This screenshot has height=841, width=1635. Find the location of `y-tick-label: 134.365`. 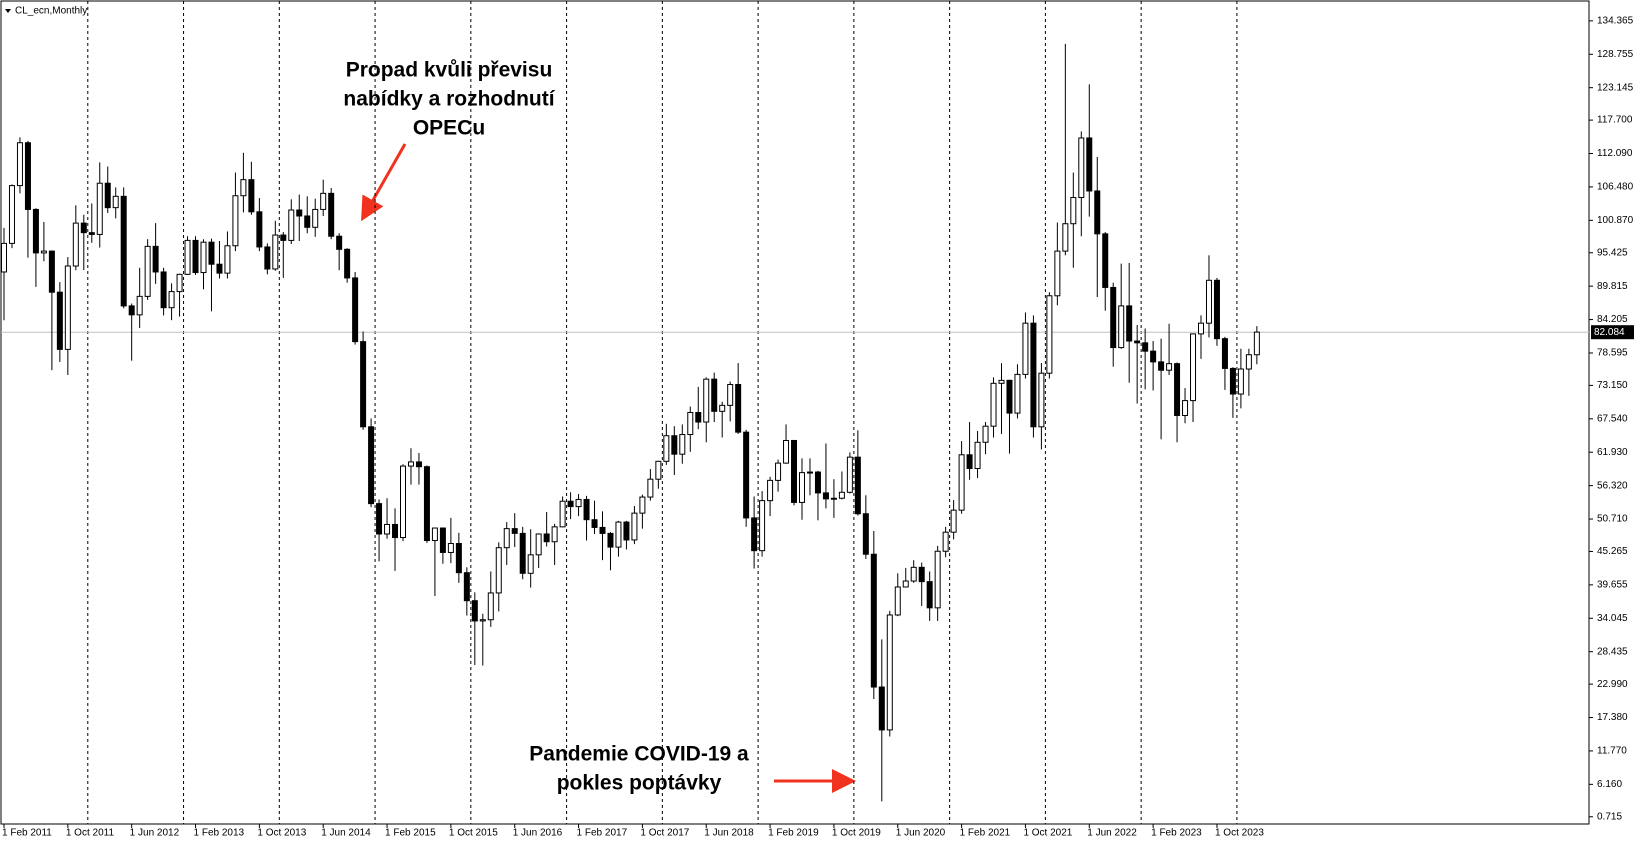

y-tick-label: 134.365 is located at coordinates (1615, 21).